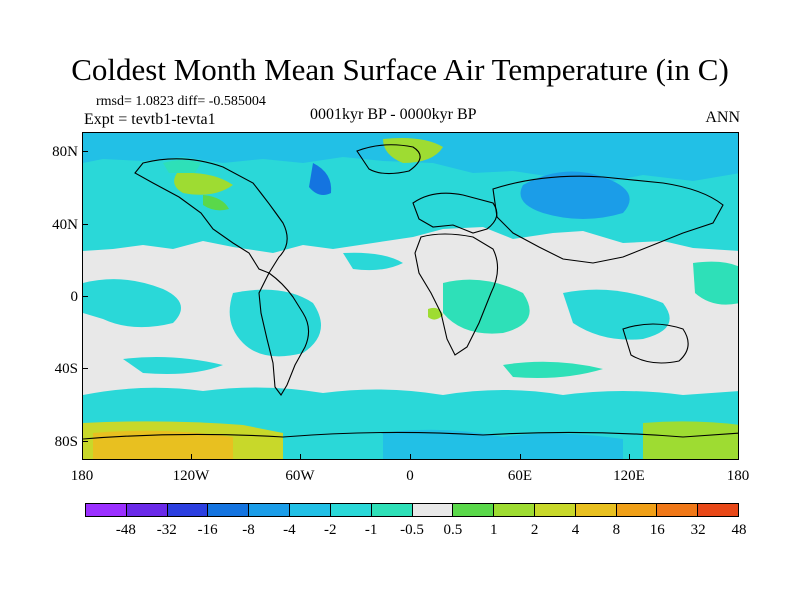 The image size is (800, 600). Describe the element at coordinates (393, 114) in the screenshot. I see `period-annotation: 0001kyr BP - 0000kyr BP` at that location.